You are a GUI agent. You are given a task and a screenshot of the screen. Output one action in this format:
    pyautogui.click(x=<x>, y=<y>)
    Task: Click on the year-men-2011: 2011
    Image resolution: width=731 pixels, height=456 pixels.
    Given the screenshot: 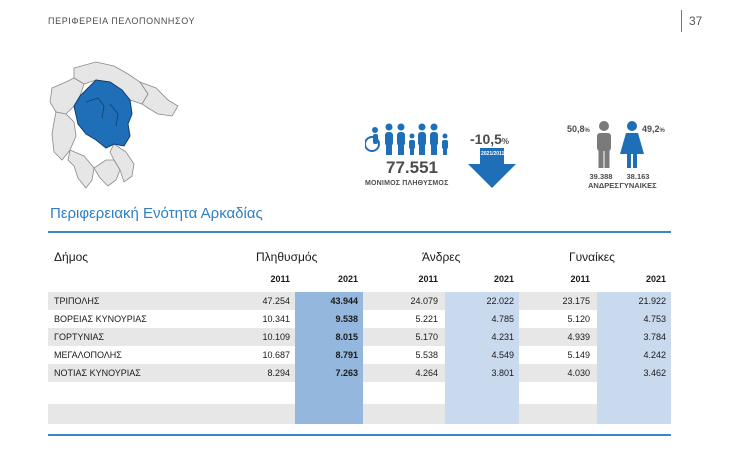 What is the action you would take?
    pyautogui.click(x=428, y=279)
    